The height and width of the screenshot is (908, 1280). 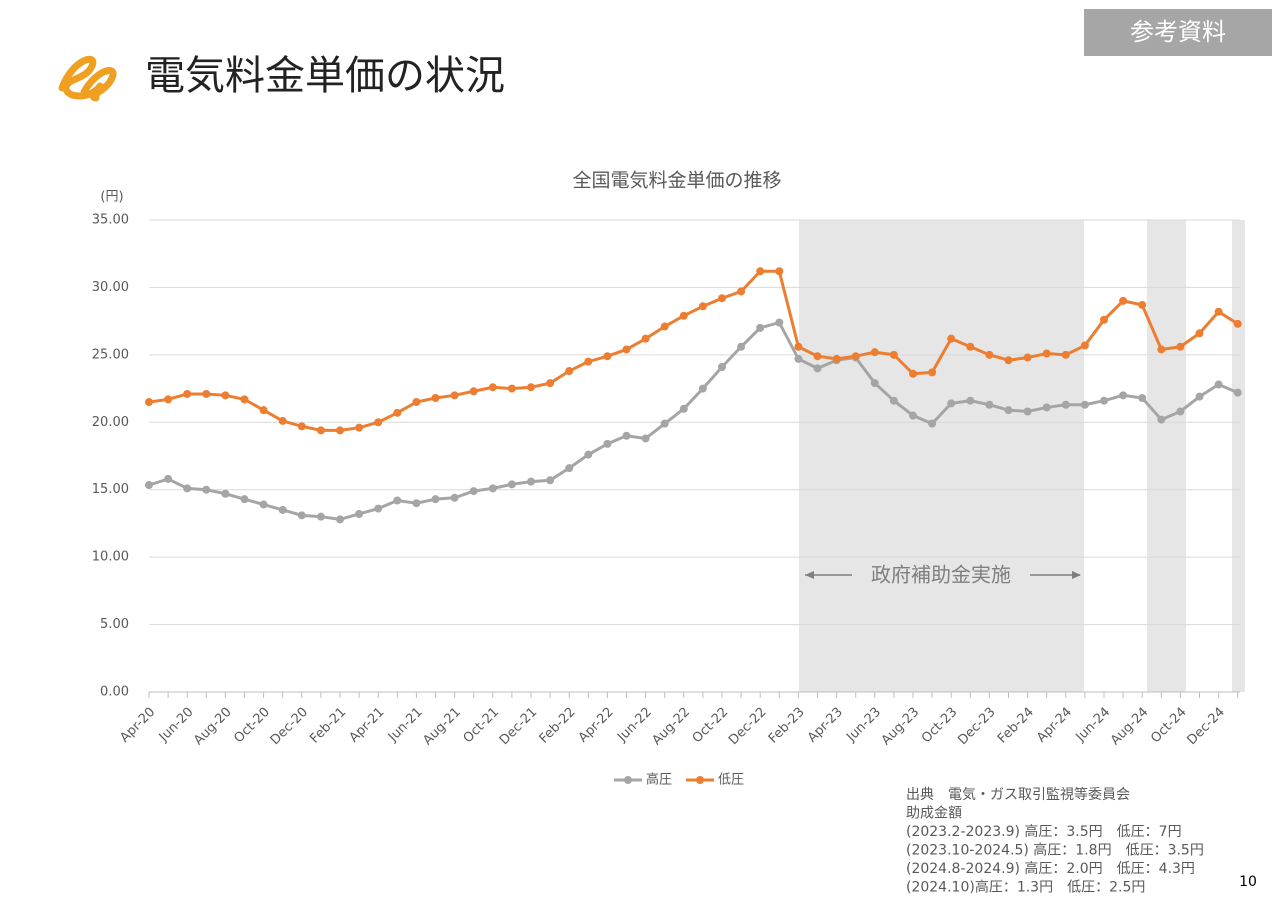 What do you see at coordinates (442, 727) in the screenshot?
I see `x-tick-label: Aug-21` at bounding box center [442, 727].